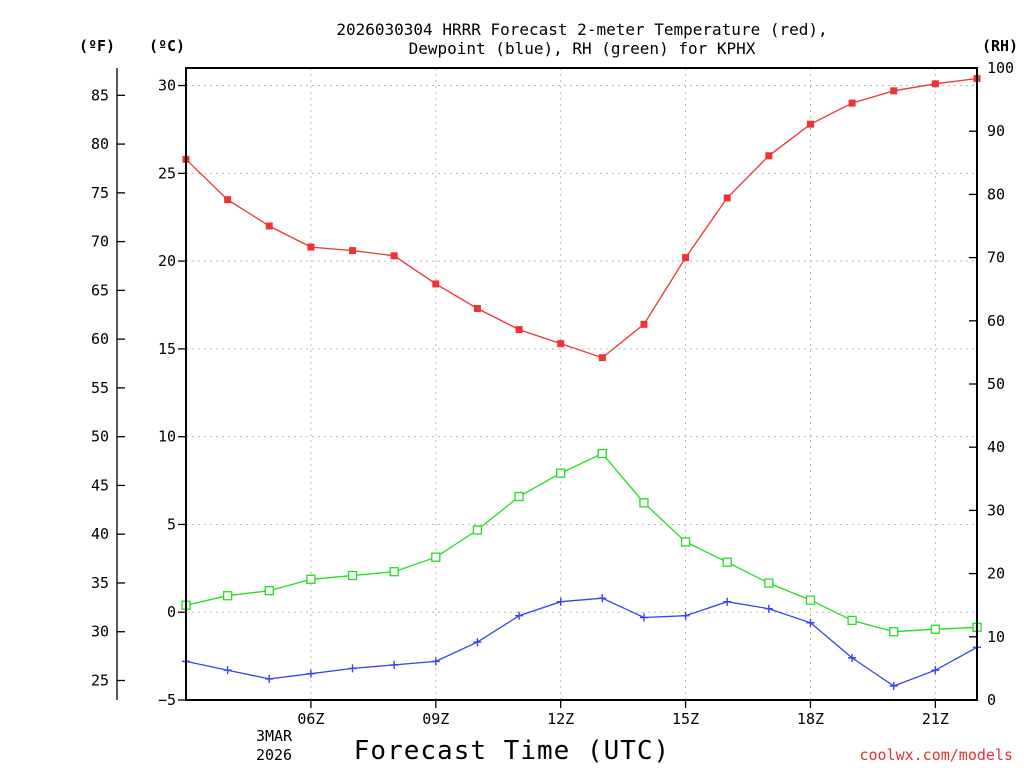 The width and height of the screenshot is (1024, 768). I want to click on fahrenheit-tick-label: 55, so click(100, 388).